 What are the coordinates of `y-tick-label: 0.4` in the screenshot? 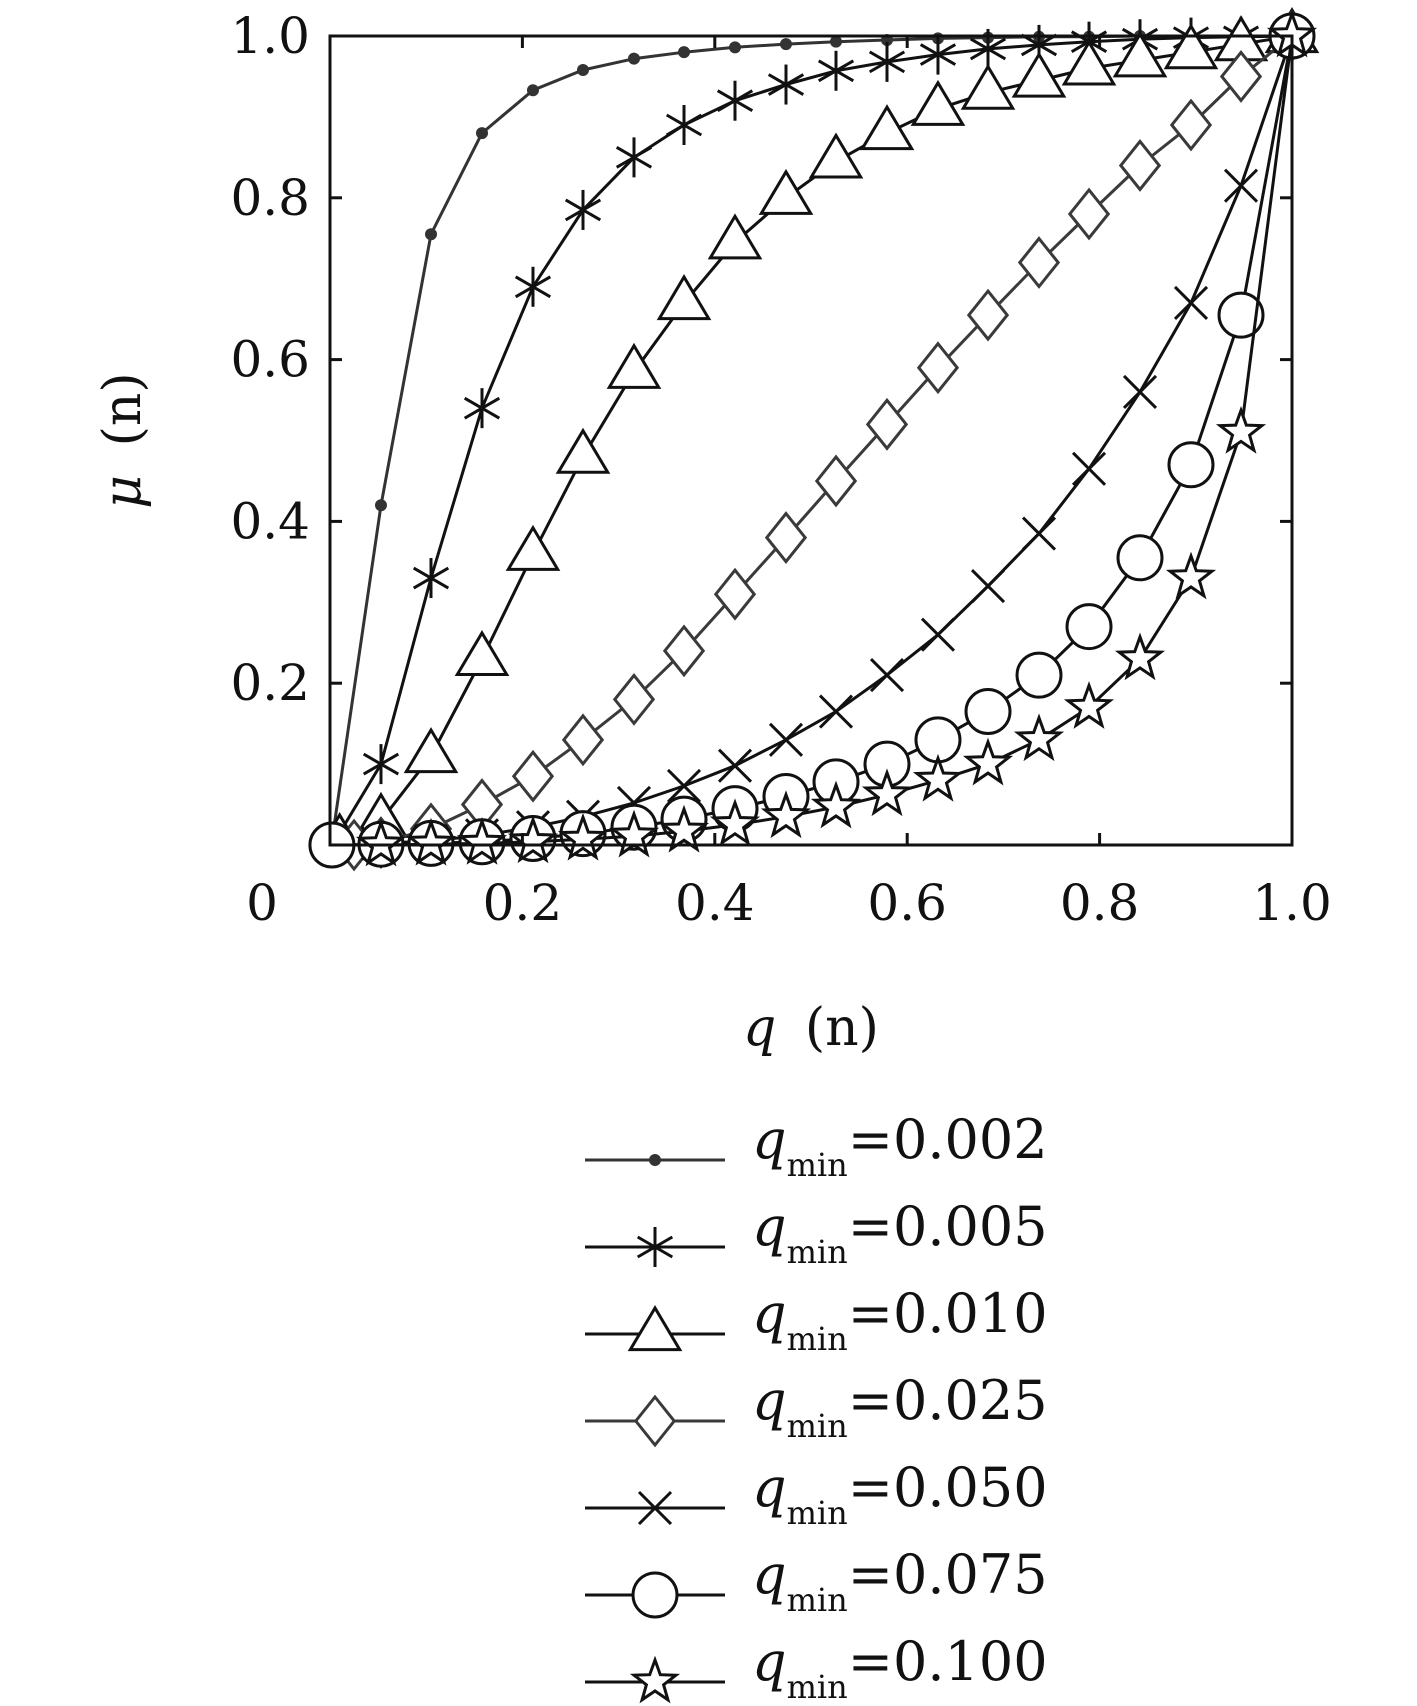 It's located at (270, 521).